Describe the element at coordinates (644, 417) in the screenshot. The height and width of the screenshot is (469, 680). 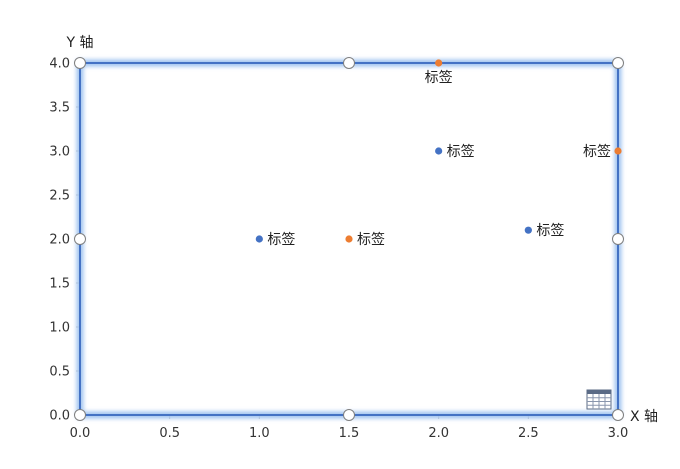
I see `x-axis-title: X 轴` at that location.